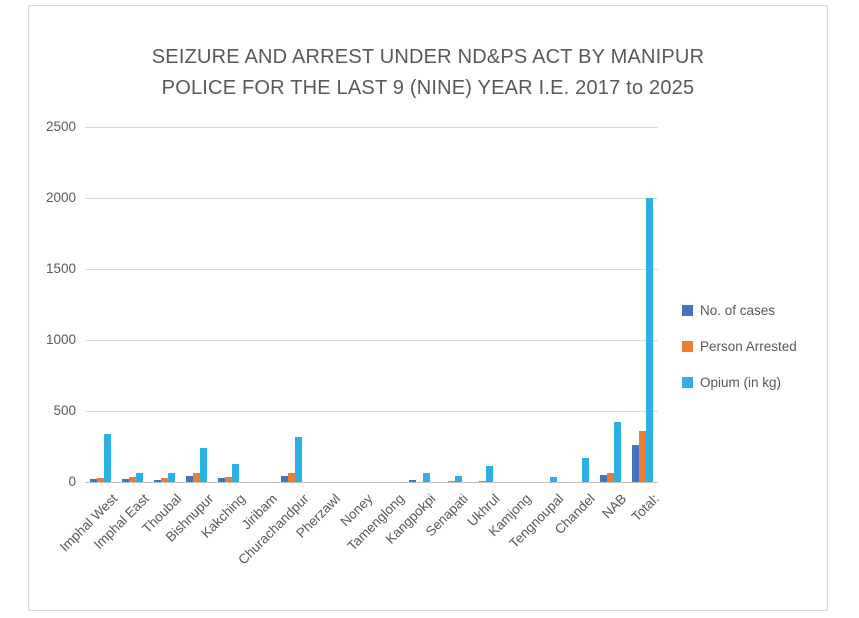 The width and height of the screenshot is (859, 618). What do you see at coordinates (60, 197) in the screenshot?
I see `y-axis-tick-label: 2000` at bounding box center [60, 197].